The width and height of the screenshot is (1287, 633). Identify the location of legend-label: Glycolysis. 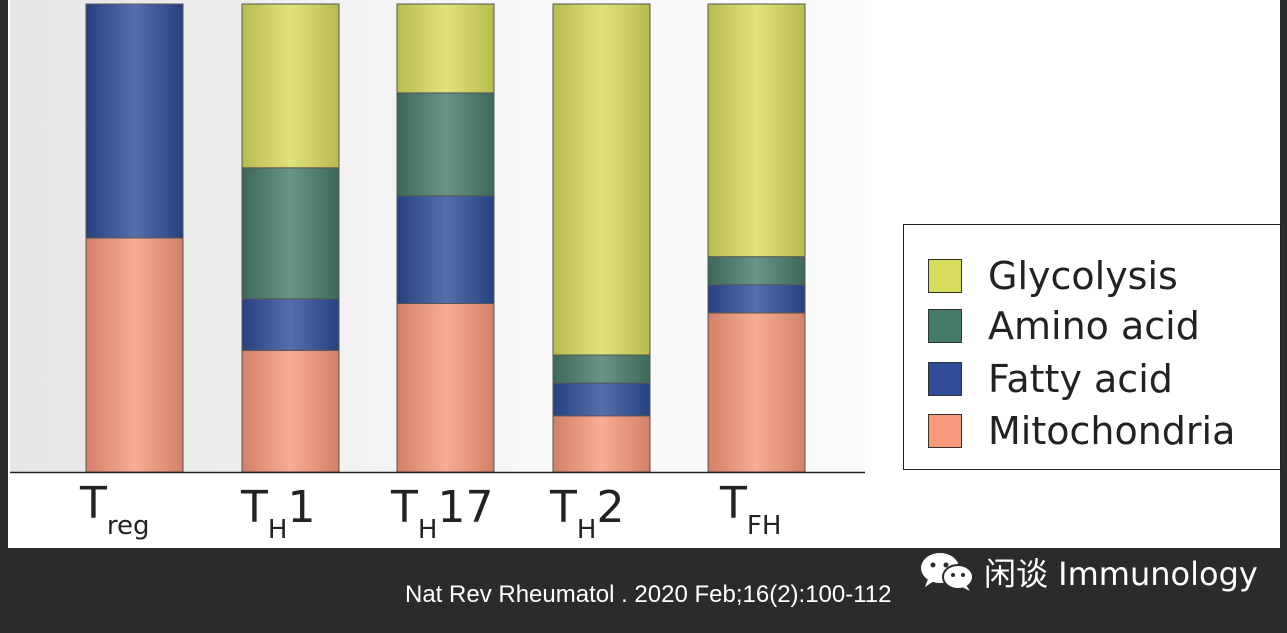
(1083, 276).